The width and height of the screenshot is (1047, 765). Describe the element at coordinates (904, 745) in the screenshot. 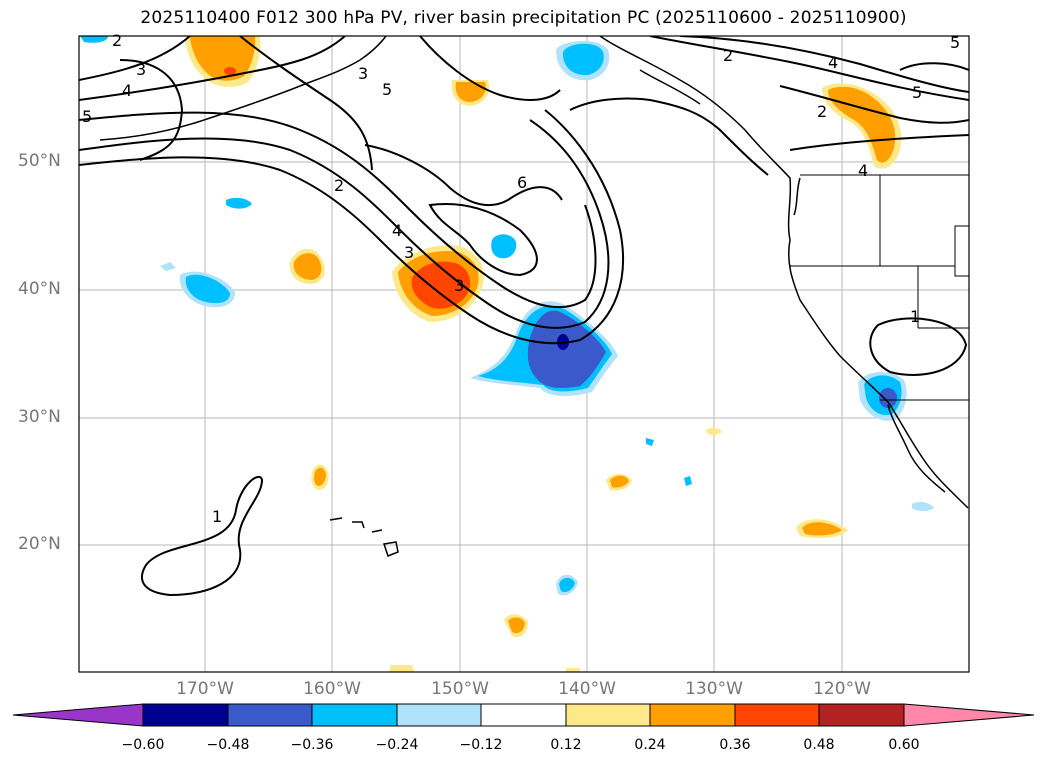

I see `colorbar-tick: 0.60` at that location.